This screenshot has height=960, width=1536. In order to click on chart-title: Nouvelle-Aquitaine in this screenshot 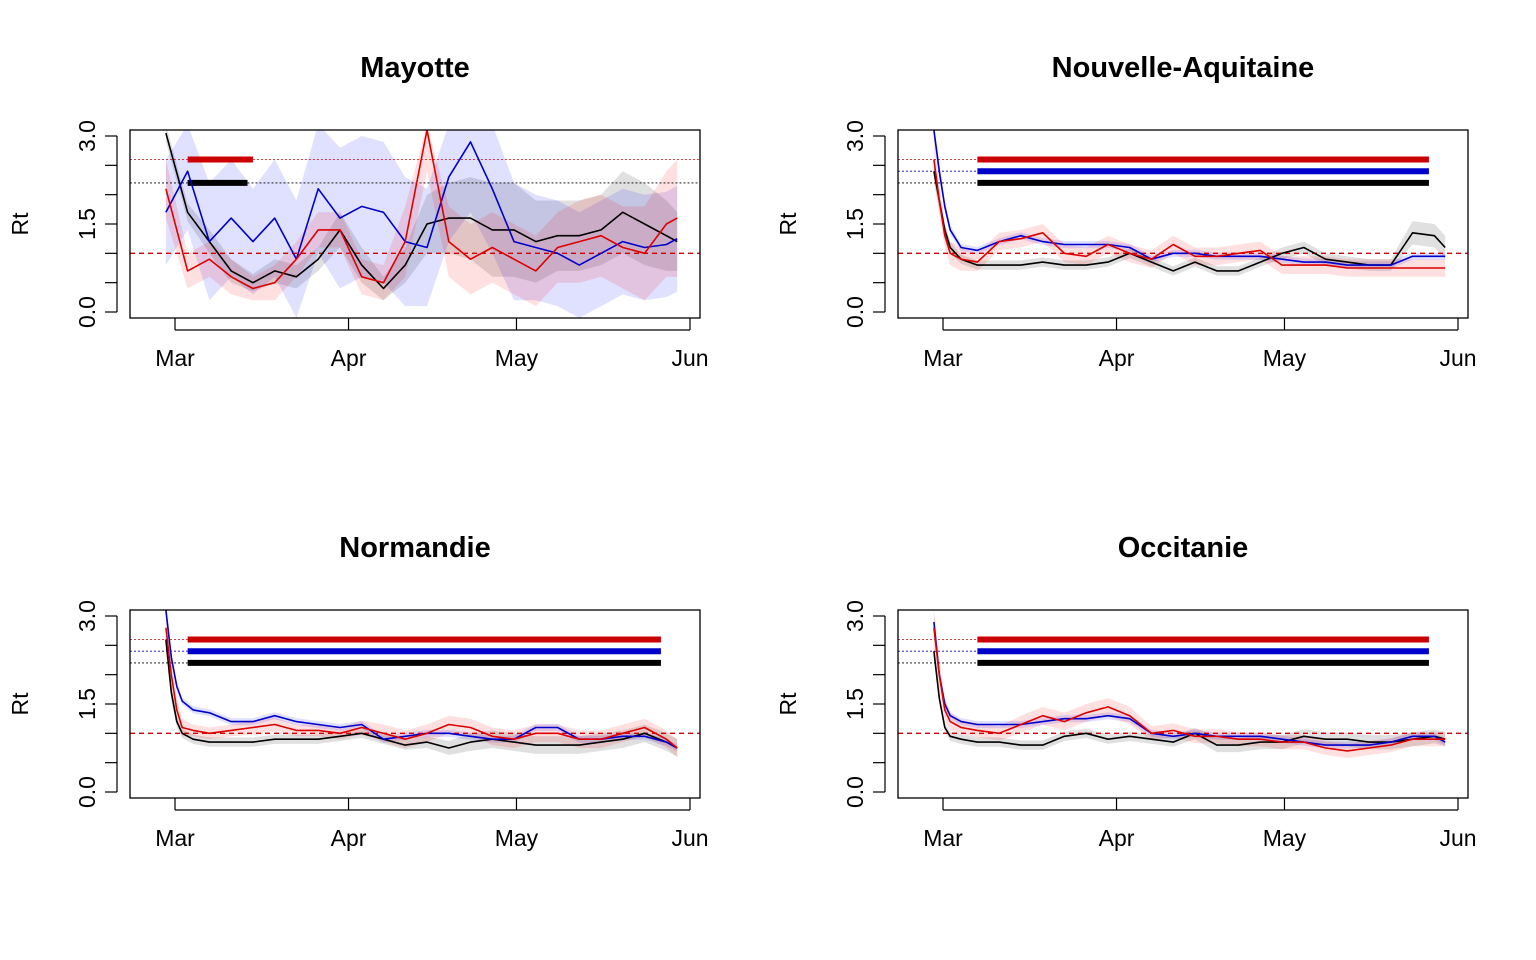, I will do `click(1183, 68)`.